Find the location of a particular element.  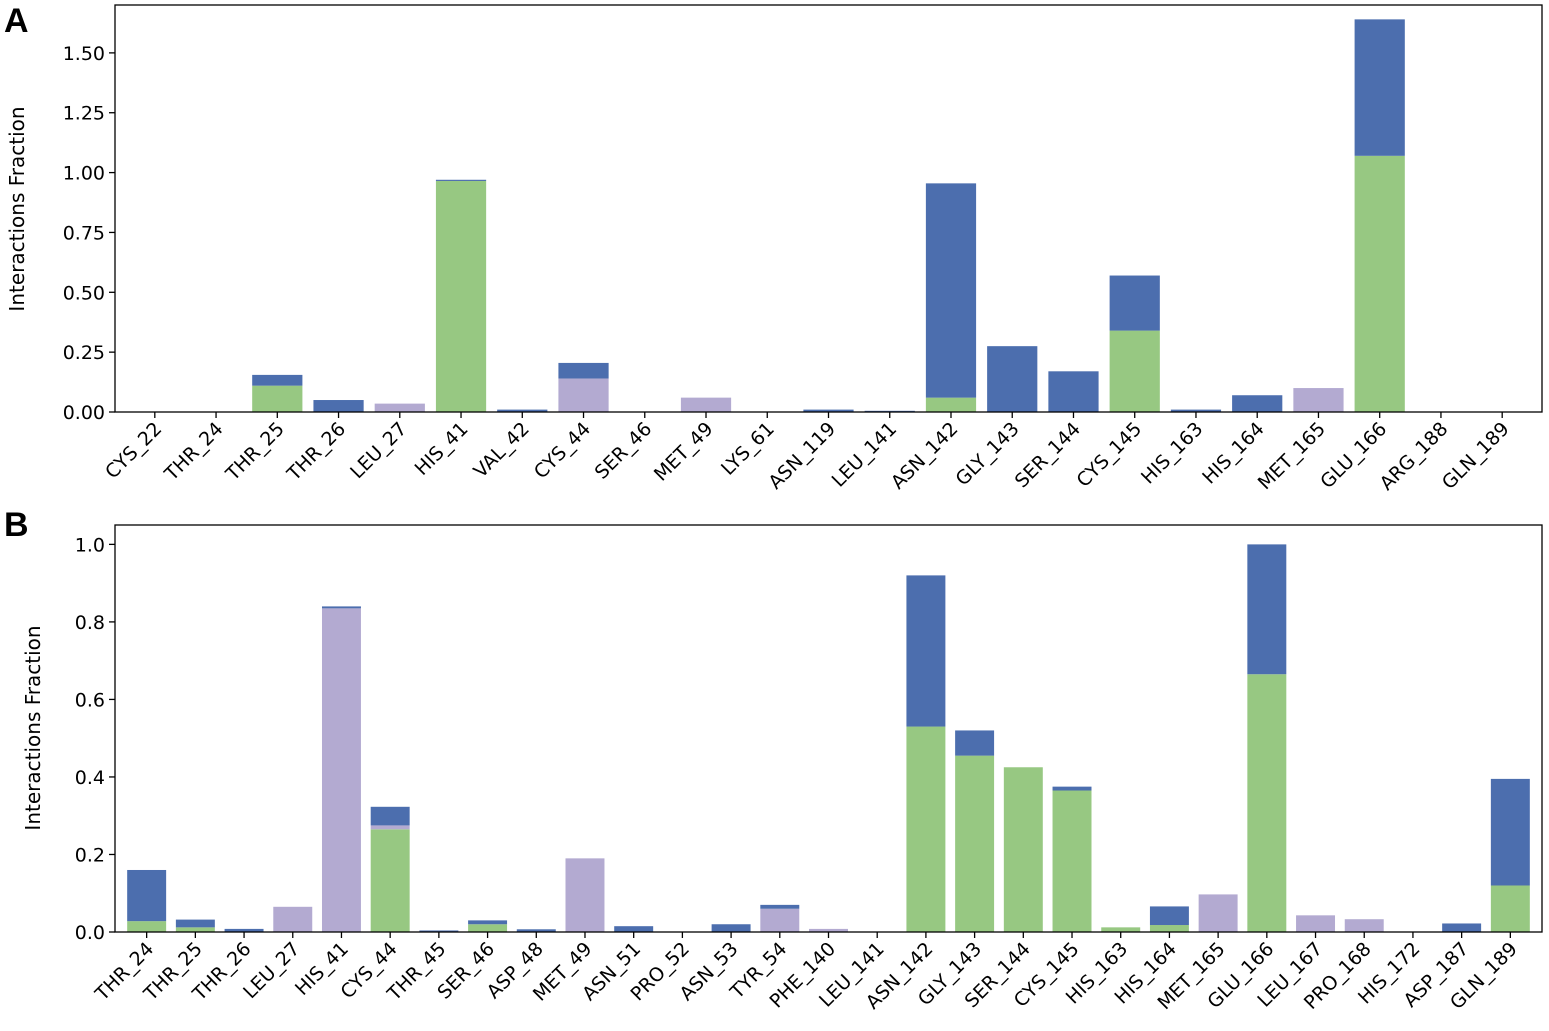

x-tick-label-a: LEU_27 is located at coordinates (378, 450).